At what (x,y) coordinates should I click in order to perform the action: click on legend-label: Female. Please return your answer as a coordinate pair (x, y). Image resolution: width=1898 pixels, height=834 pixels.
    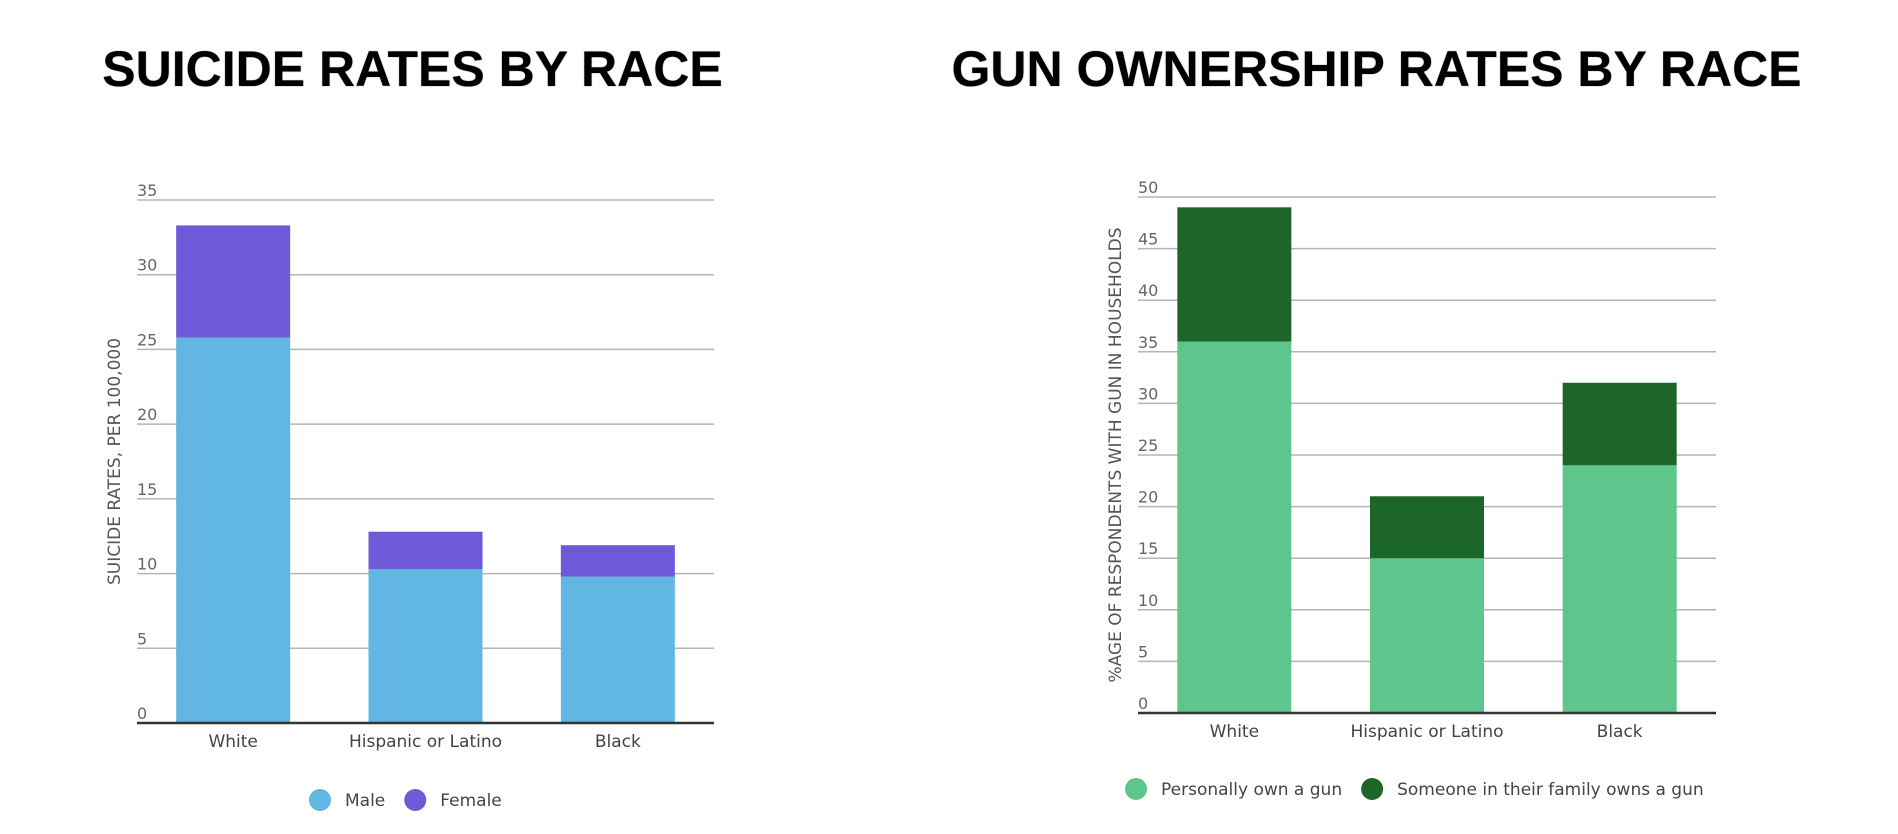
    Looking at the image, I should click on (470, 801).